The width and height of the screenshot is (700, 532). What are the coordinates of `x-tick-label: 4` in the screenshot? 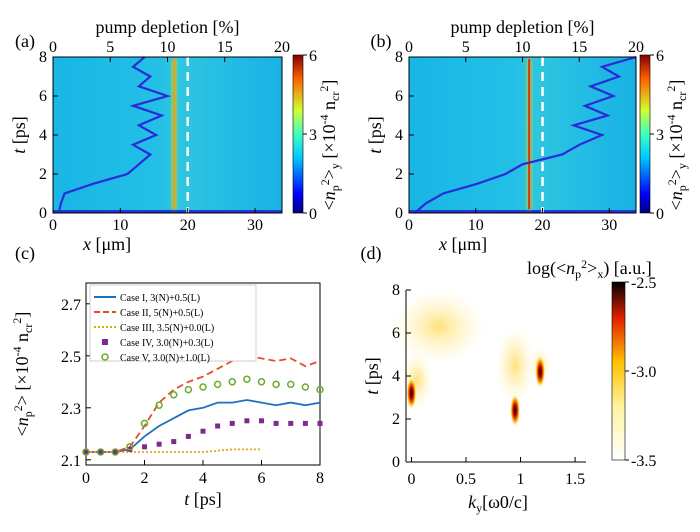 It's located at (203, 478).